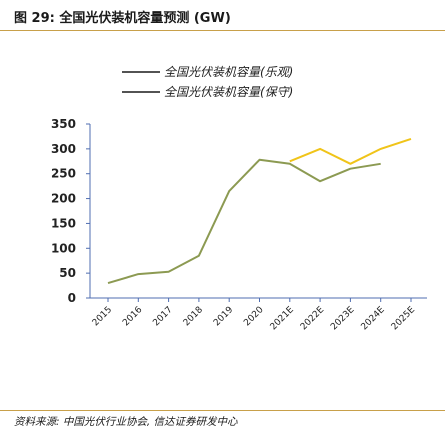 The height and width of the screenshot is (446, 445). I want to click on figure-title: 图 29: 全国光伏装机容量预测 (GW), so click(122, 18).